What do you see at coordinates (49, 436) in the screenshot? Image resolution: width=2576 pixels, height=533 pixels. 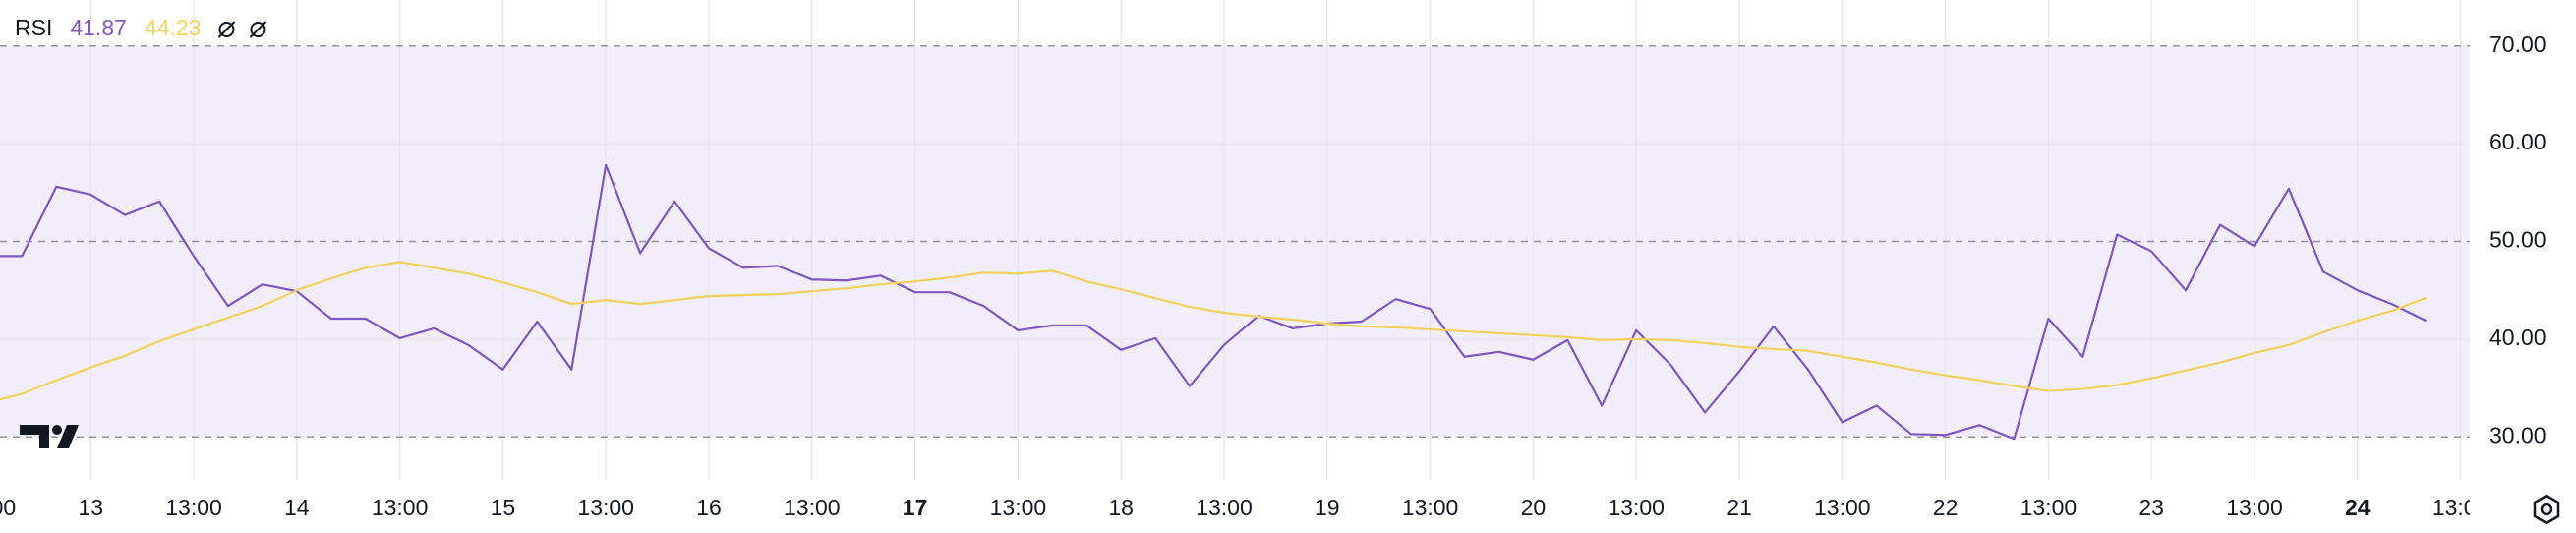 I see `tradingview-logo` at bounding box center [49, 436].